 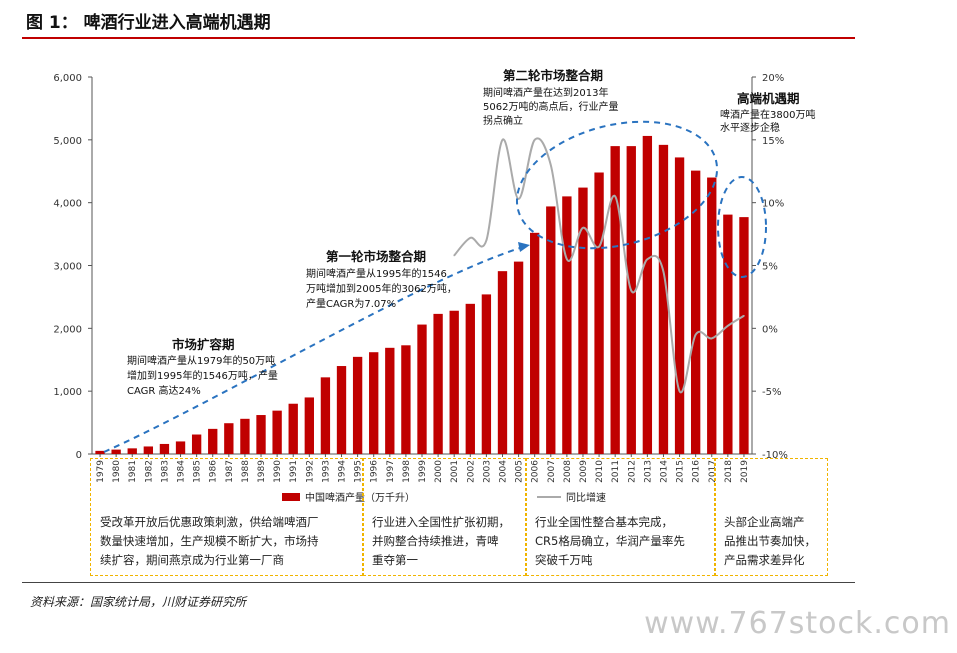 I want to click on x-tick-label: 1979, so click(x=101, y=471).